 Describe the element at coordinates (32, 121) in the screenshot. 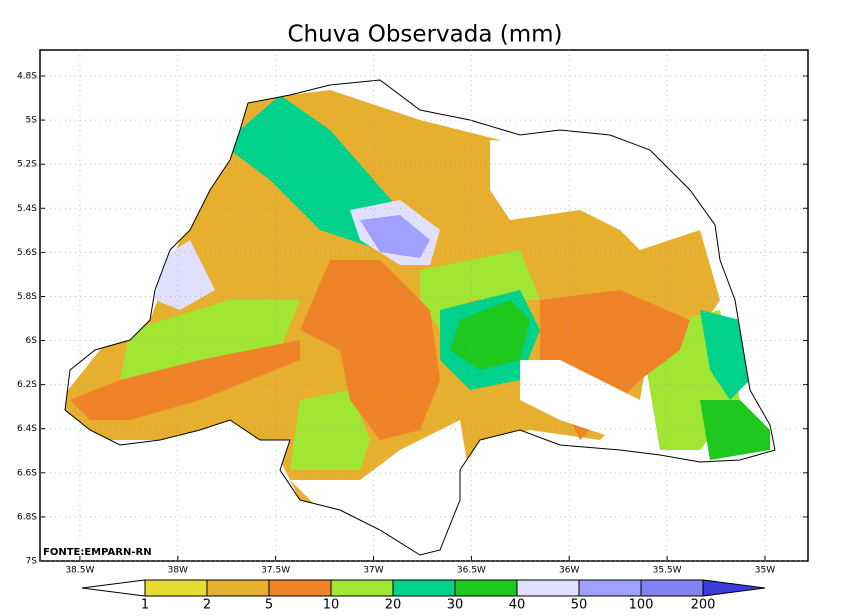

I see `y-tick-label: 5S` at that location.